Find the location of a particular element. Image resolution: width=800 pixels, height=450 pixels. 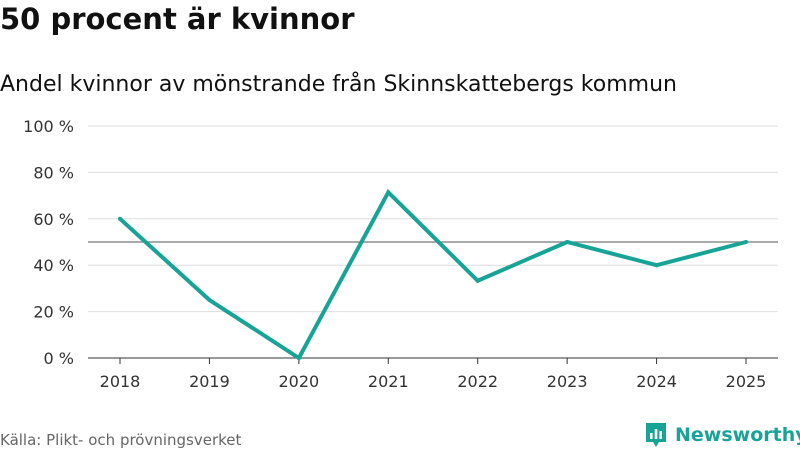

brand-name: Newsworthy is located at coordinates (737, 435).